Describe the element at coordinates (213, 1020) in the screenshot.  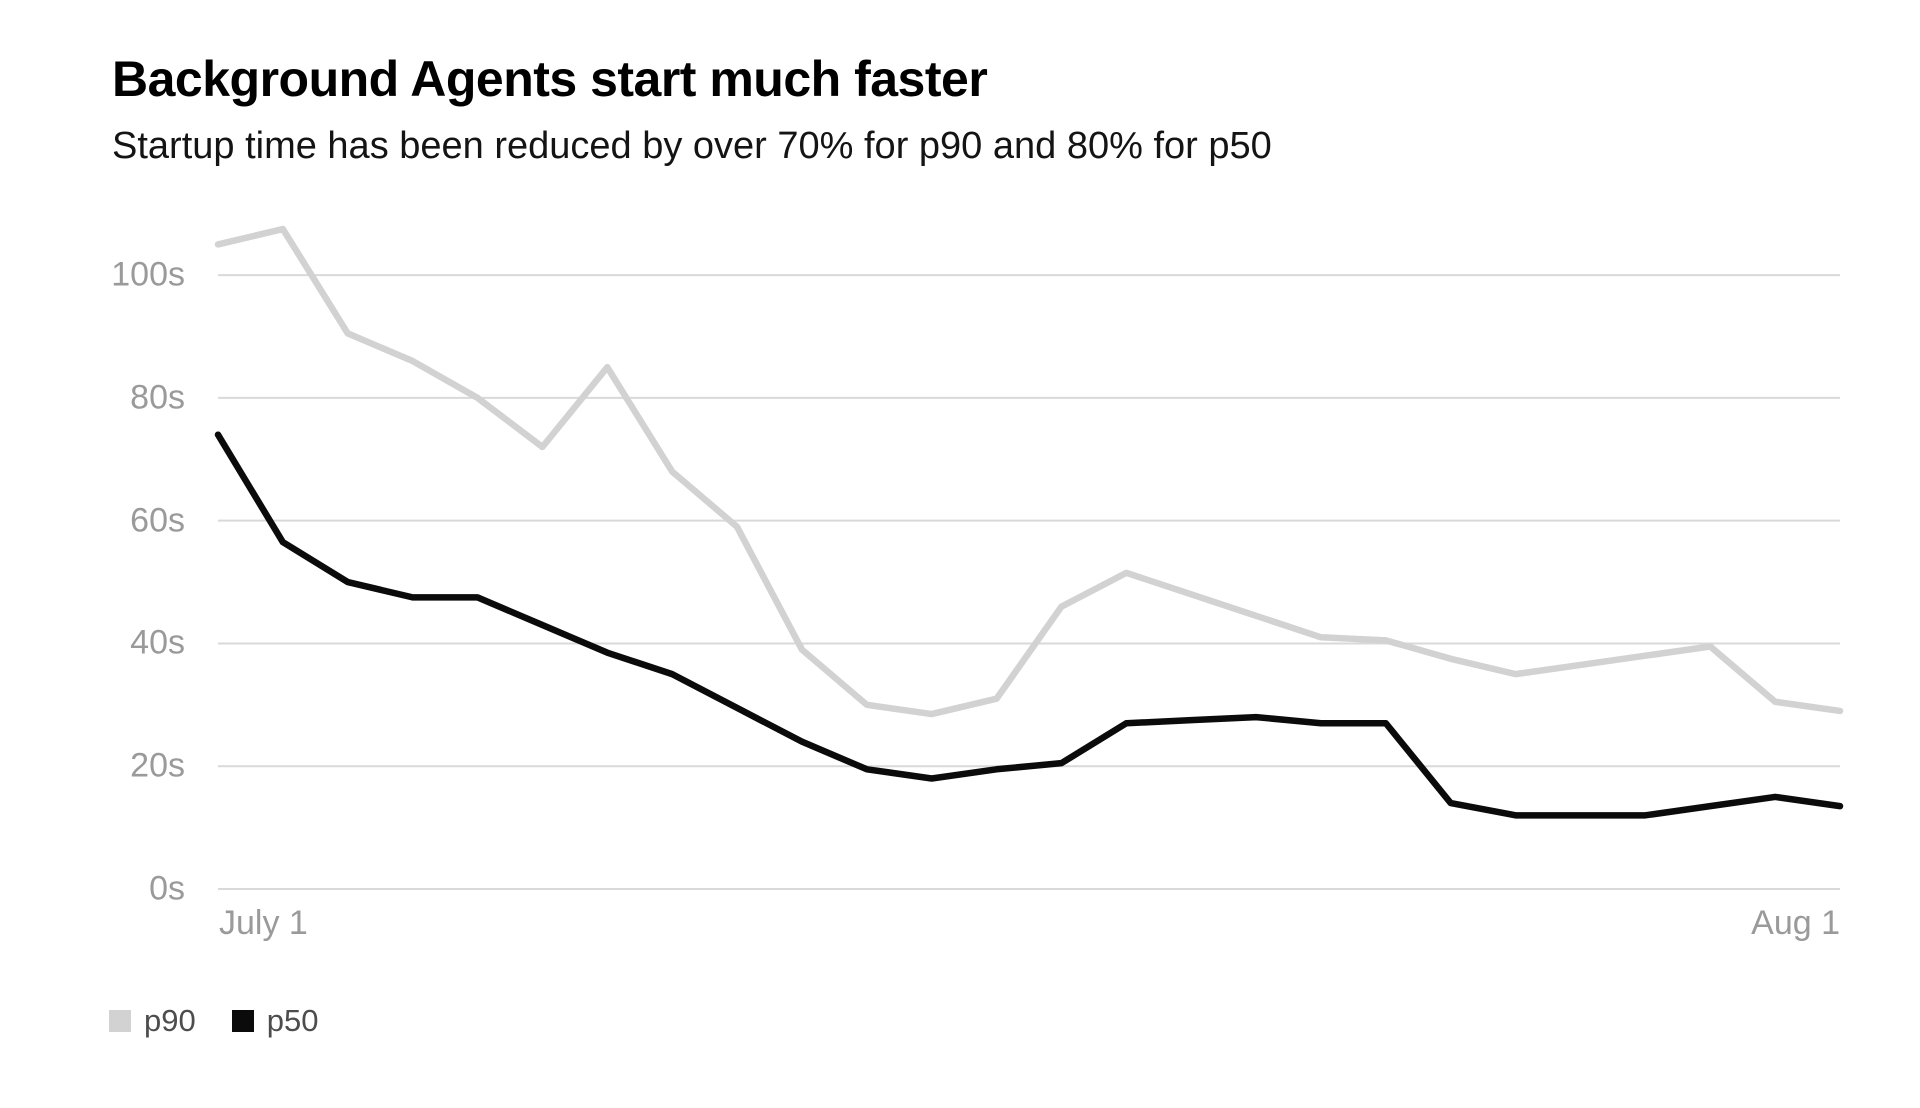
I see `chart-legend: p90 p50` at that location.